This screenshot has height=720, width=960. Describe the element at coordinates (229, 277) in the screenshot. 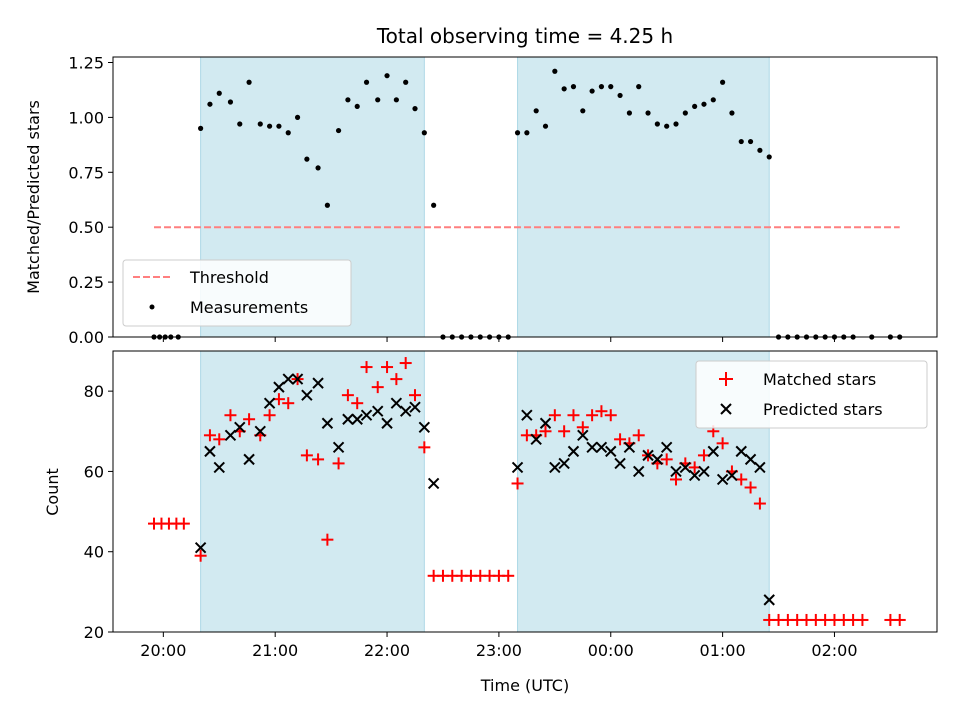

I see `threshold-legend-label: Threshold` at that location.